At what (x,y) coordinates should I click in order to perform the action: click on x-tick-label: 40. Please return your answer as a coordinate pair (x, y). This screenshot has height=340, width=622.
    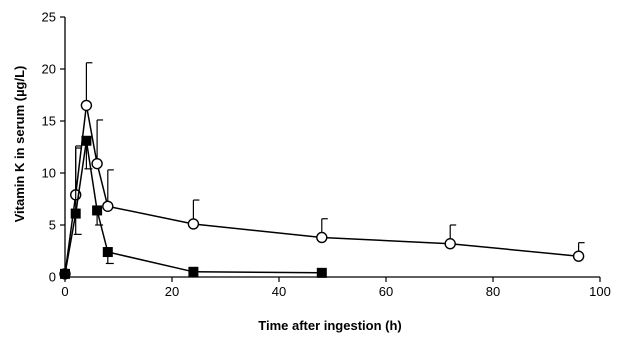
    Looking at the image, I should click on (279, 291).